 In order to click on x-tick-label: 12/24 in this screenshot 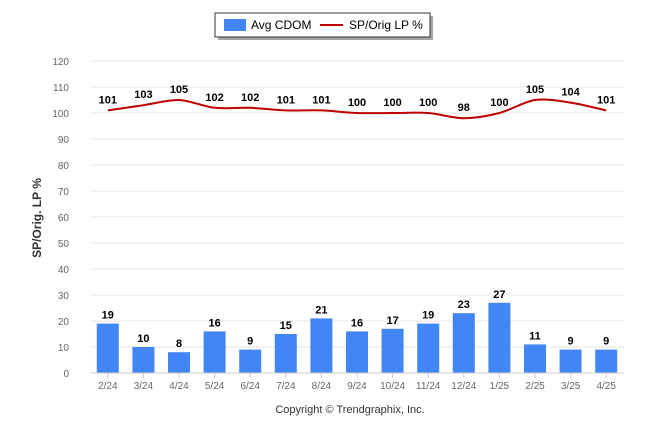, I will do `click(463, 386)`.